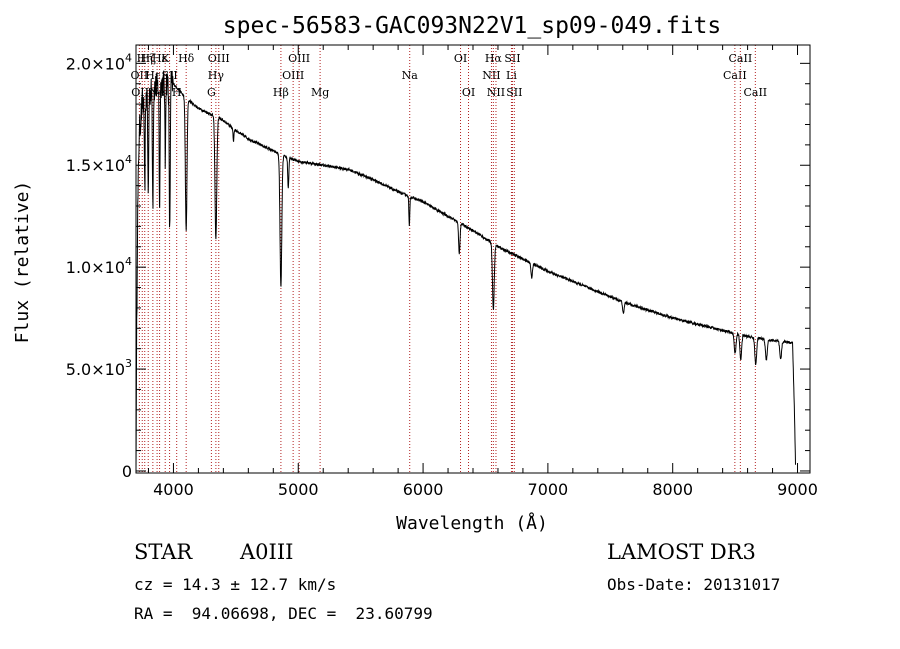 The image size is (900, 649). I want to click on line-marker-label: K, so click(165, 58).